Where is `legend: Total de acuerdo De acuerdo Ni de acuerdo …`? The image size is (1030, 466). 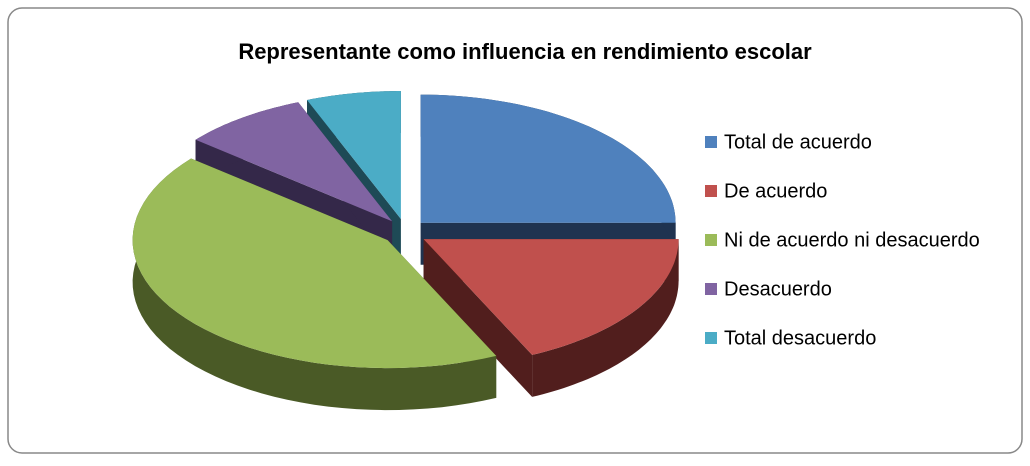
legend: Total de acuerdo De acuerdo Ni de acuerdo … is located at coordinates (842, 240).